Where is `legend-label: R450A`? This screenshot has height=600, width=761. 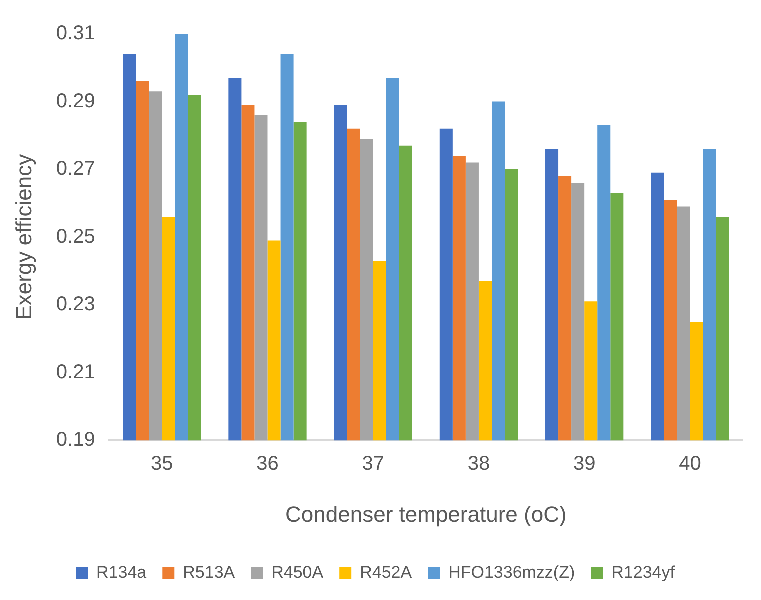
legend-label: R450A is located at coordinates (298, 572).